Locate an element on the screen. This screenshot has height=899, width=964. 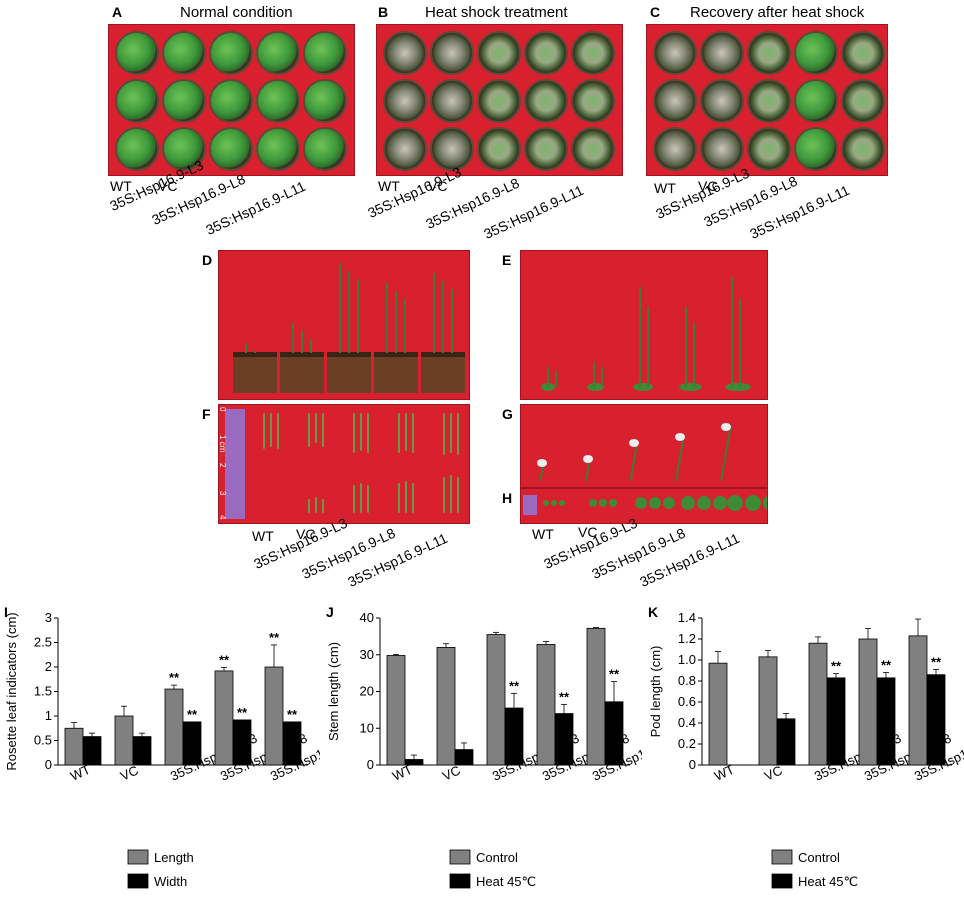
y-tick-label: 0.5 is located at coordinates (43, 740).